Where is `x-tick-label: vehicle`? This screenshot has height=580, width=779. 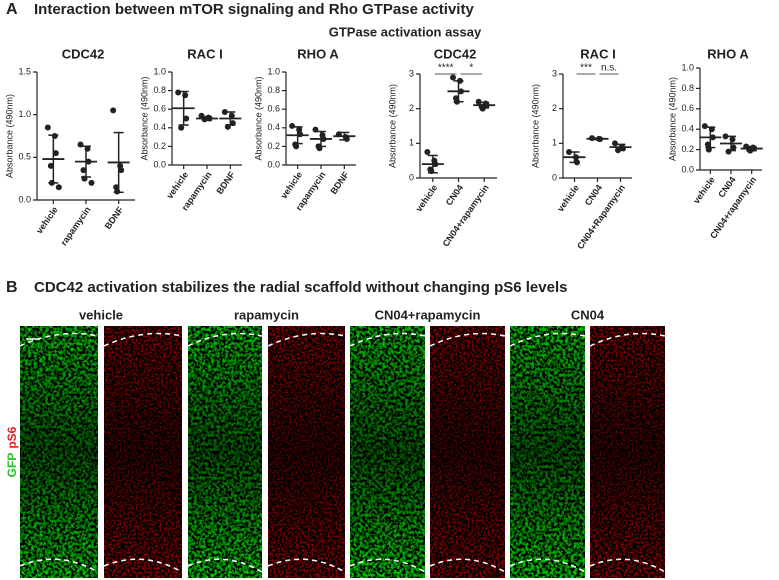 x-tick-label: vehicle is located at coordinates (704, 190).